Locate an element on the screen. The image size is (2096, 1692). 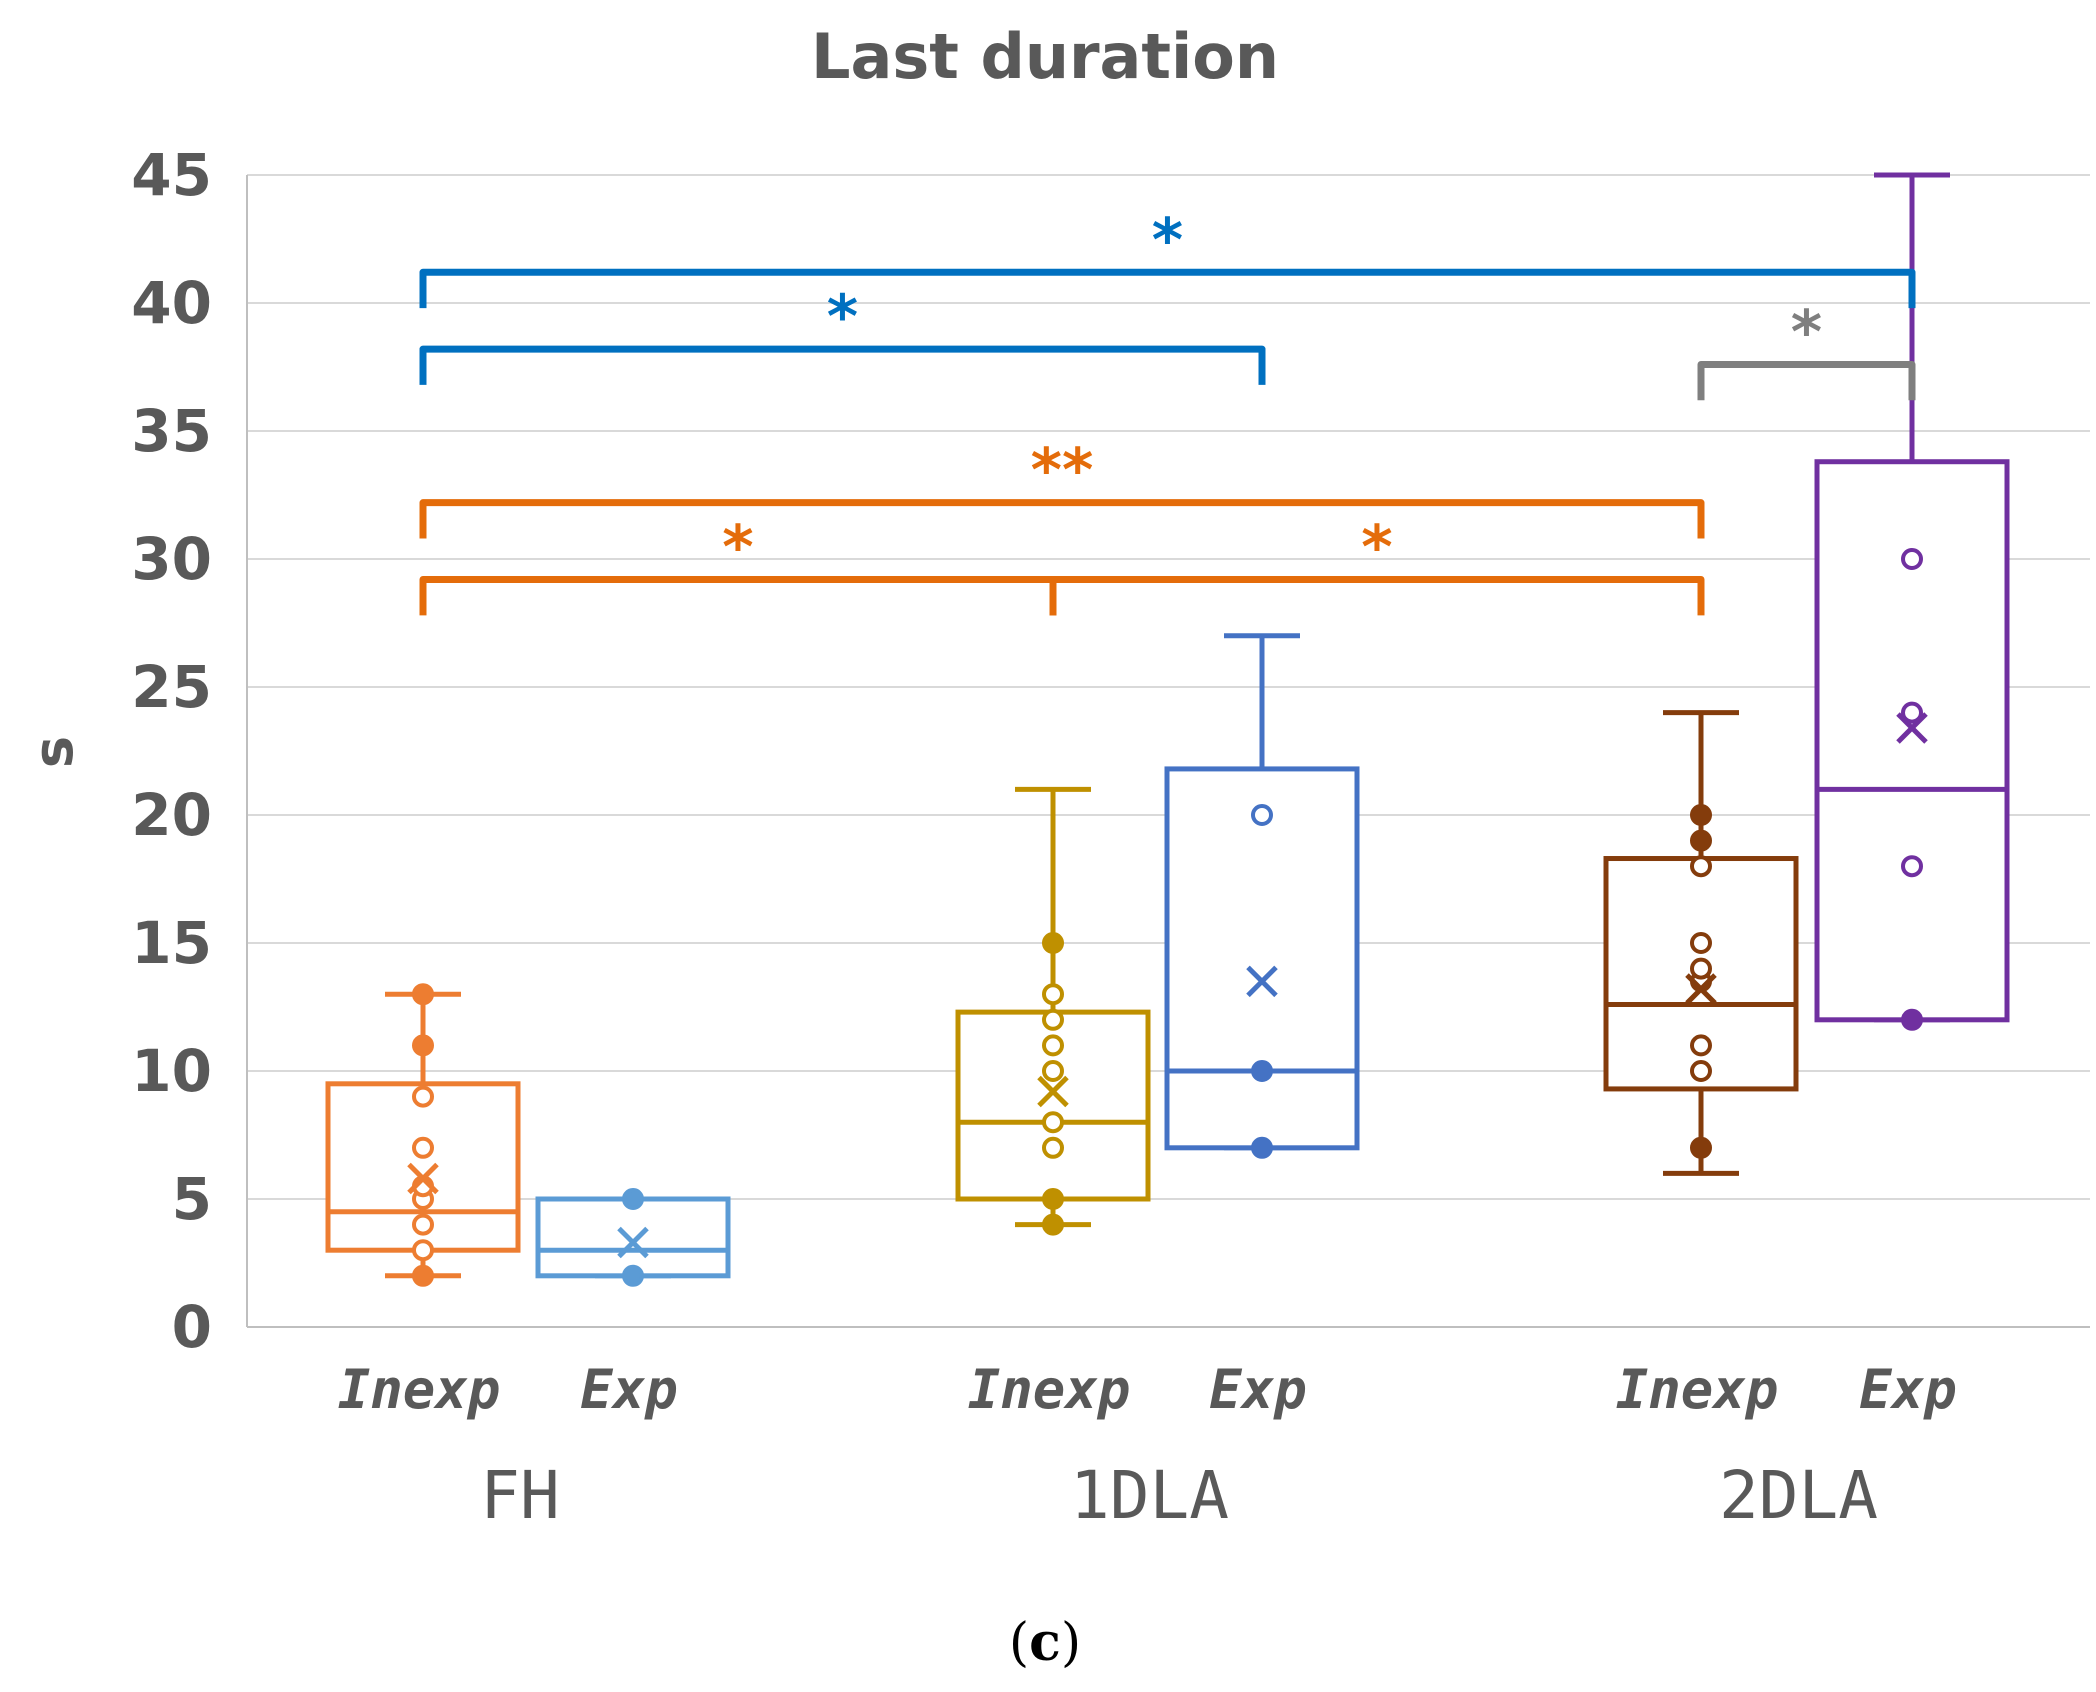
figure-caption: (c) is located at coordinates (1045, 1642).